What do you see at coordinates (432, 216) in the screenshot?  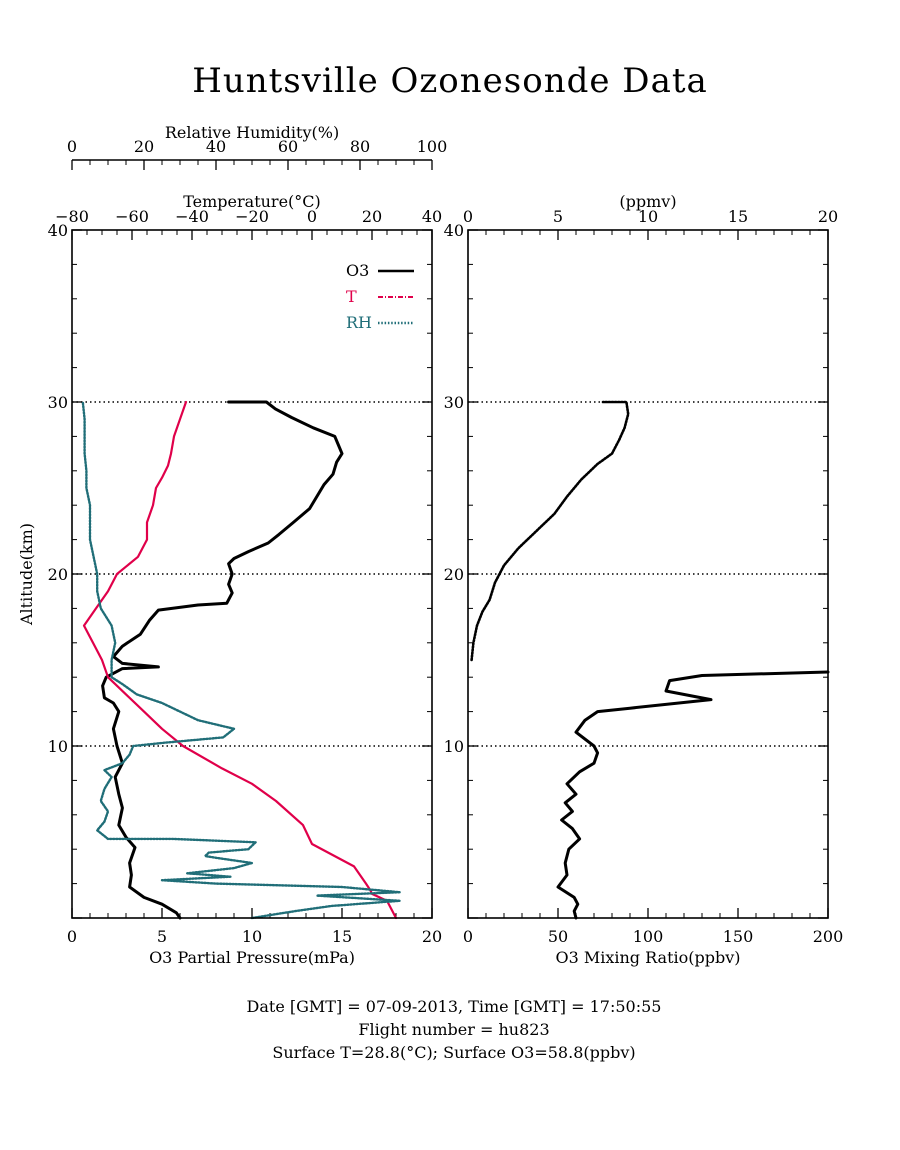 I see `temperature-axis-tick-label: 40` at bounding box center [432, 216].